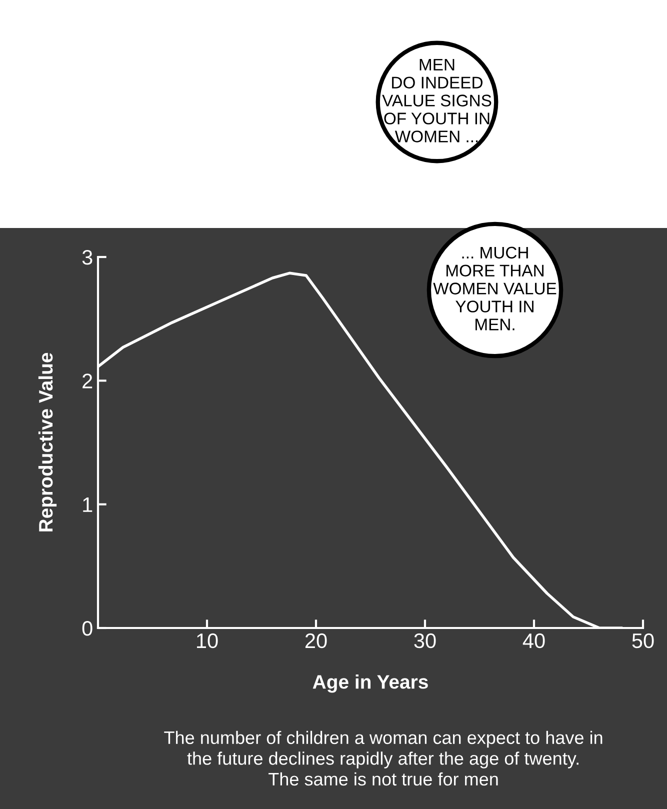  What do you see at coordinates (425, 640) in the screenshot?
I see `x-tick-label: 30` at bounding box center [425, 640].